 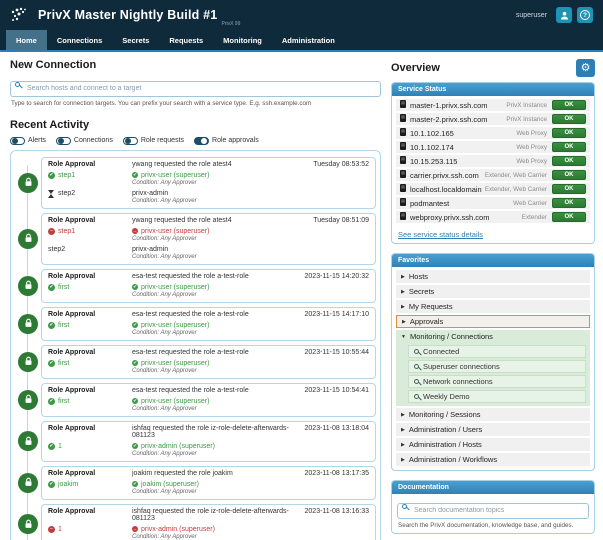 What do you see at coordinates (493, 336) in the screenshot?
I see `favorite-item-monitoring-connections: ▼ Monitoring / Connections` at bounding box center [493, 336].